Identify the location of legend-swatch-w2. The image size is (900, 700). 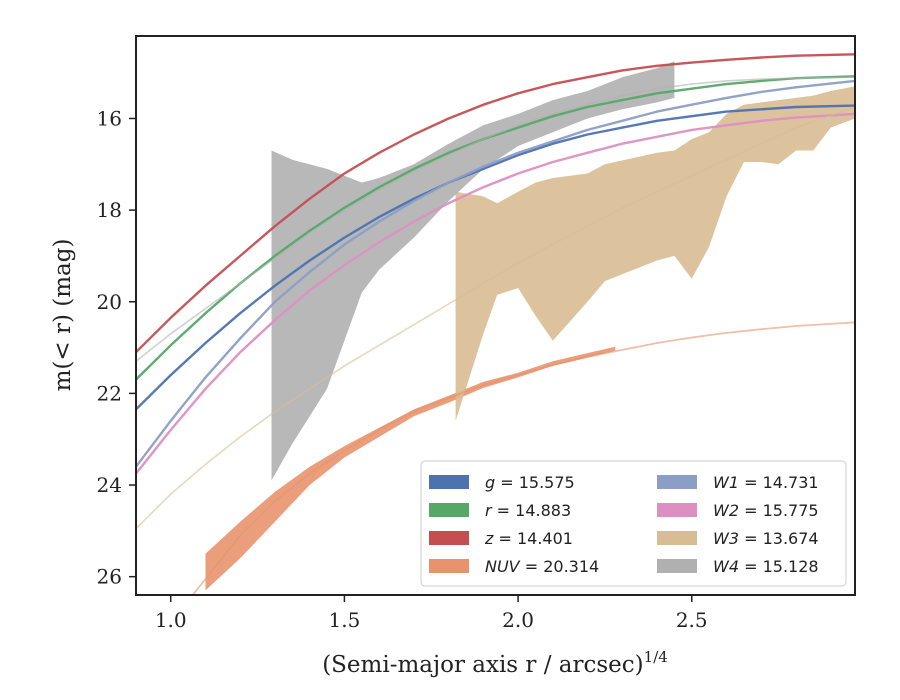
(677, 510).